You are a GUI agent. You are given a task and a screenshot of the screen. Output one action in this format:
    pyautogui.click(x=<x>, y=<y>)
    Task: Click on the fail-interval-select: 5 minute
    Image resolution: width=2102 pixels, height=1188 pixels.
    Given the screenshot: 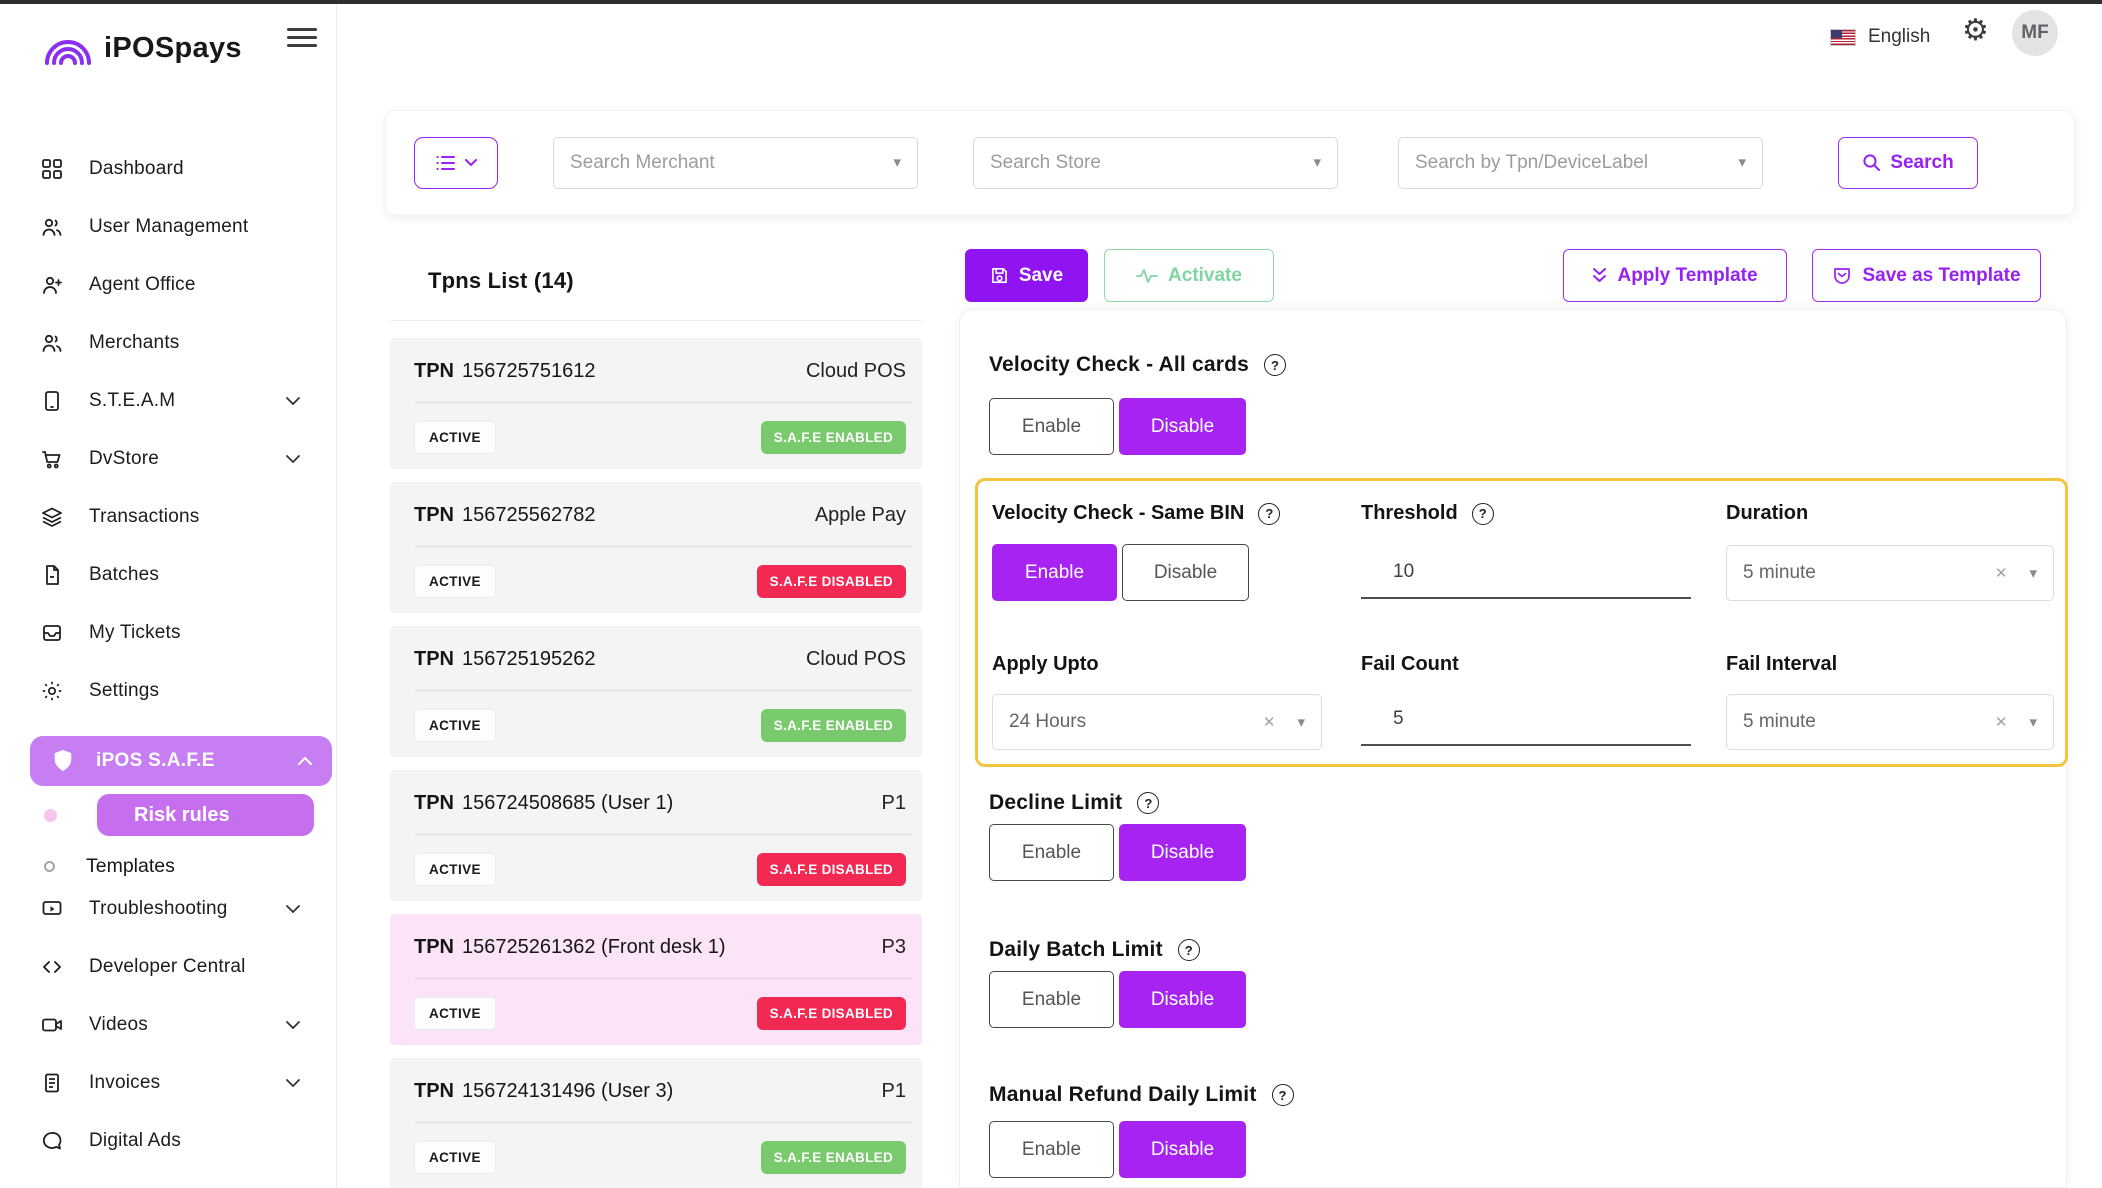 What is the action you would take?
    pyautogui.click(x=1890, y=722)
    